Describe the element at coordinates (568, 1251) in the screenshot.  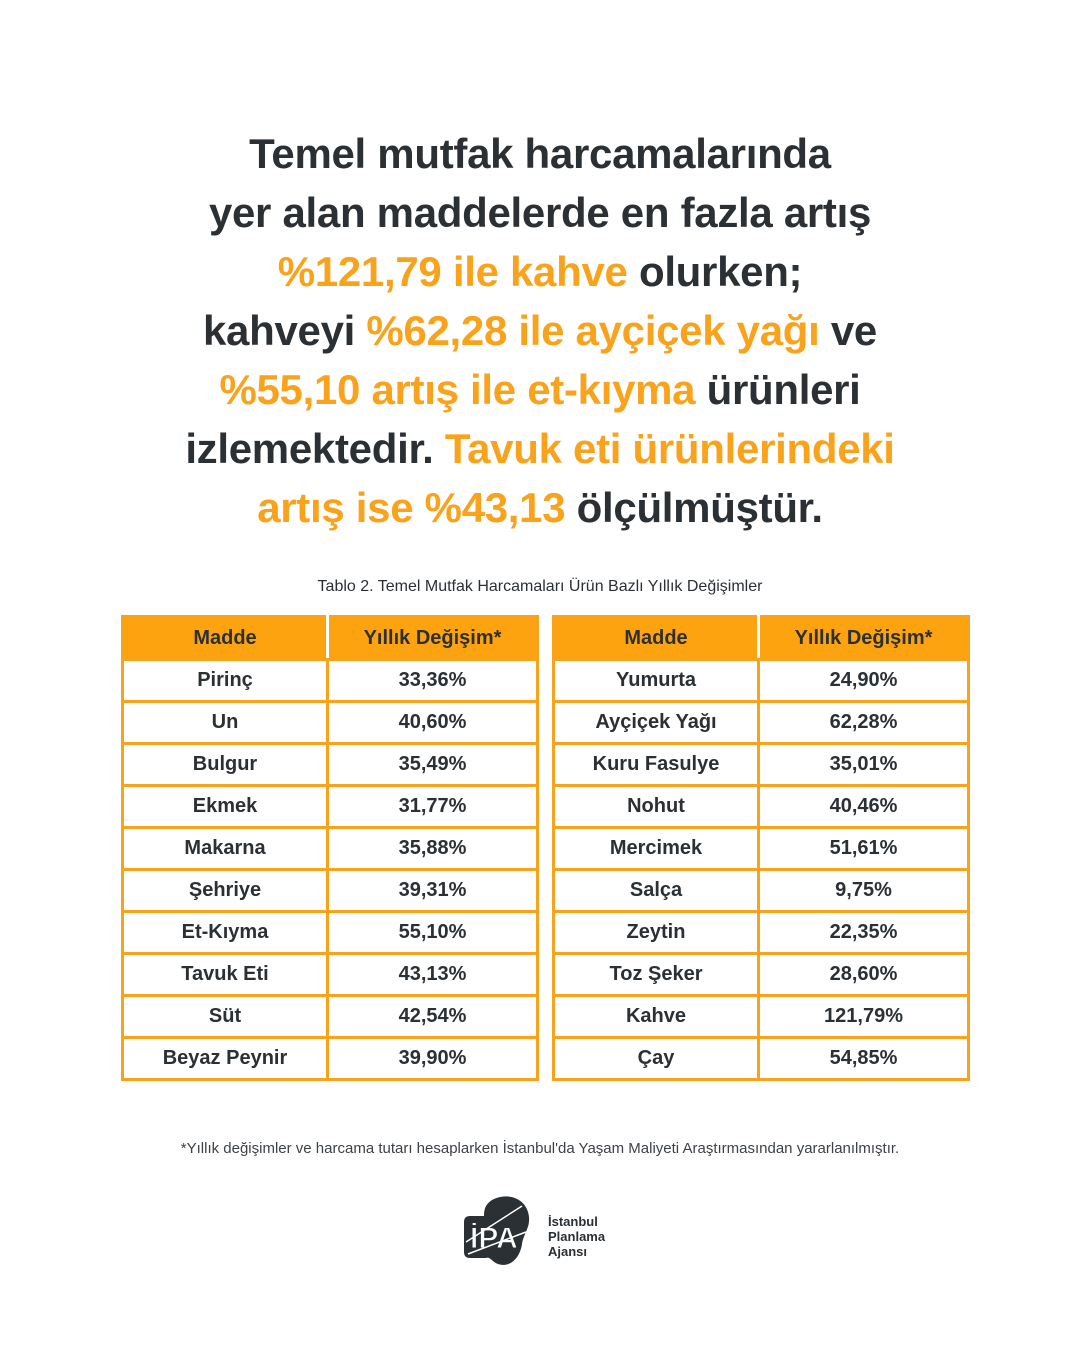
I see `logo-line-ajansi: Ajansı` at that location.